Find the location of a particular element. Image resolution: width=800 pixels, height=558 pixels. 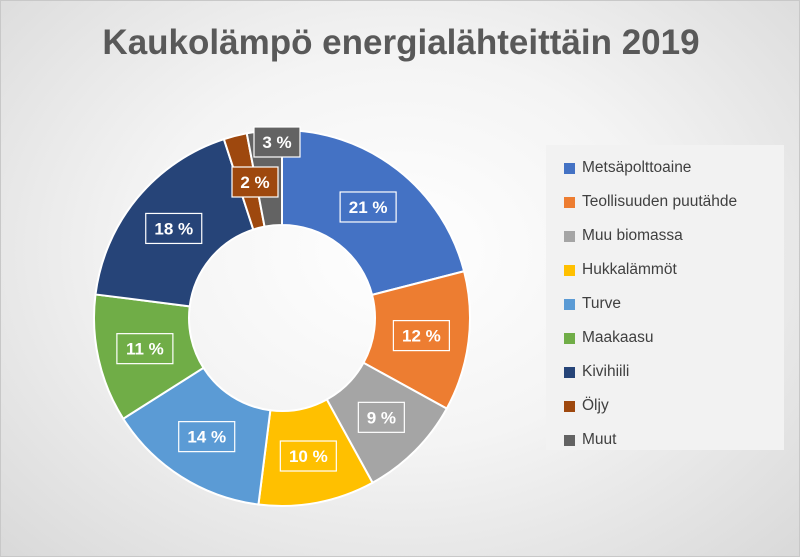

legend-item: Turve is located at coordinates (665, 304).